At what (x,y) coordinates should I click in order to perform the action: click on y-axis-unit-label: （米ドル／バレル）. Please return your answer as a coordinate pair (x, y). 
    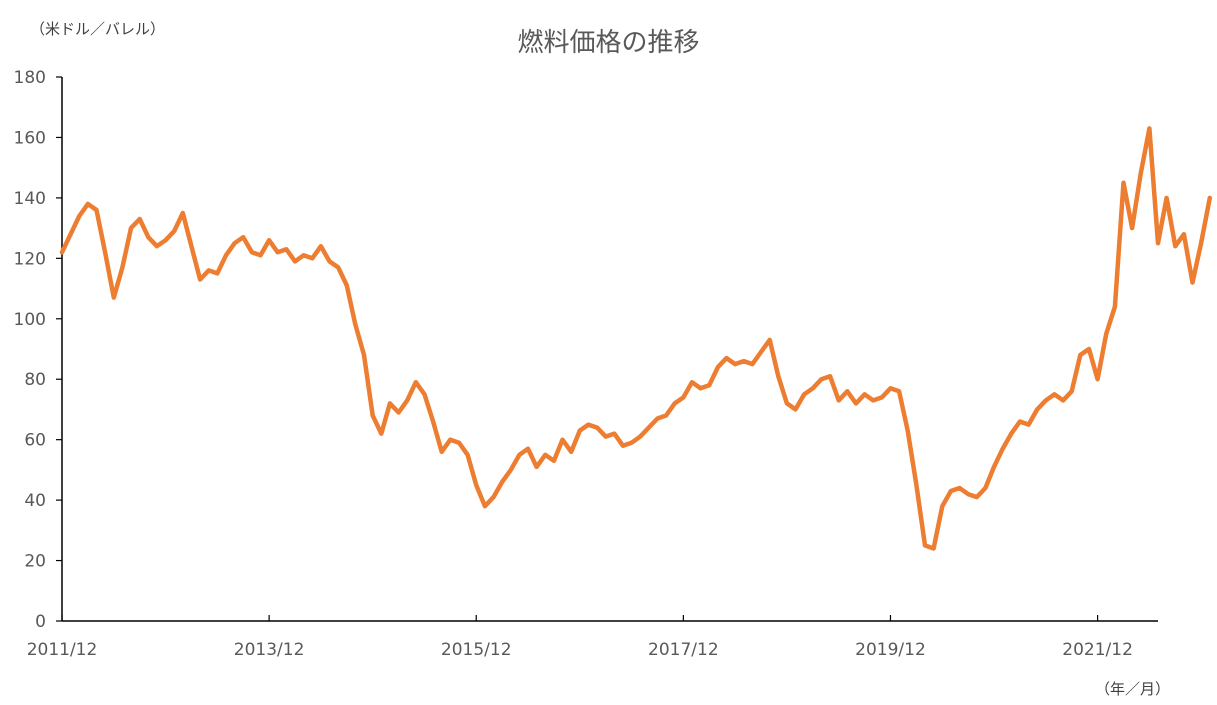
    Looking at the image, I should click on (98, 29).